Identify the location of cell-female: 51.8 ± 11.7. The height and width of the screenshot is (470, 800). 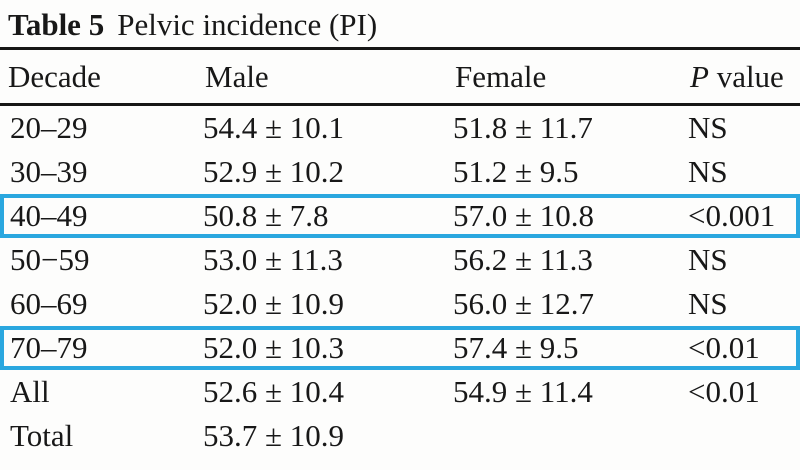
(523, 127).